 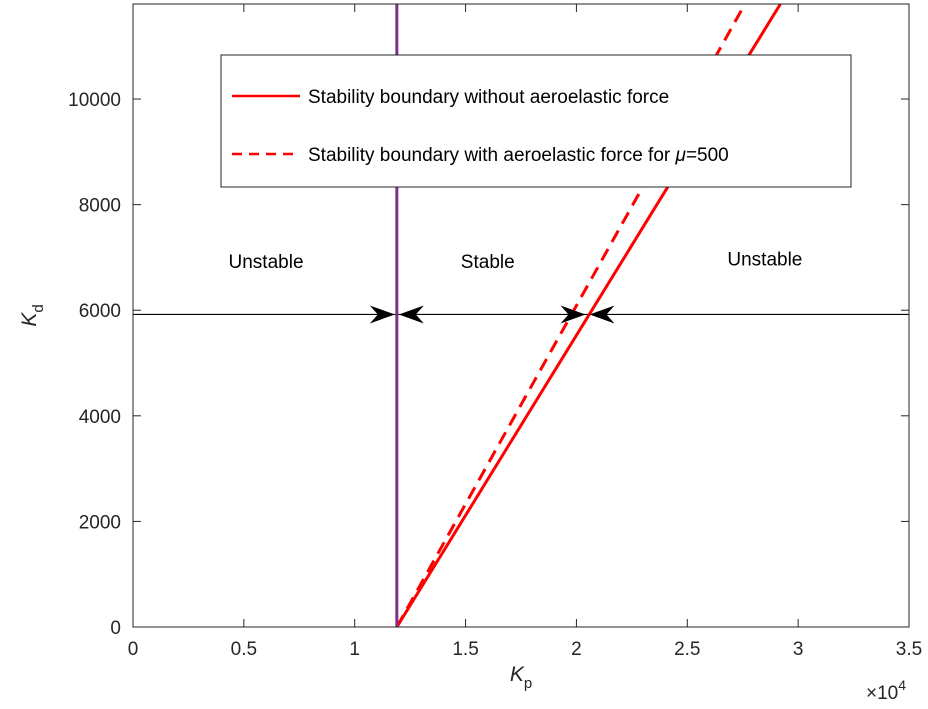 I want to click on x-axis-label-main: K, so click(x=517, y=674).